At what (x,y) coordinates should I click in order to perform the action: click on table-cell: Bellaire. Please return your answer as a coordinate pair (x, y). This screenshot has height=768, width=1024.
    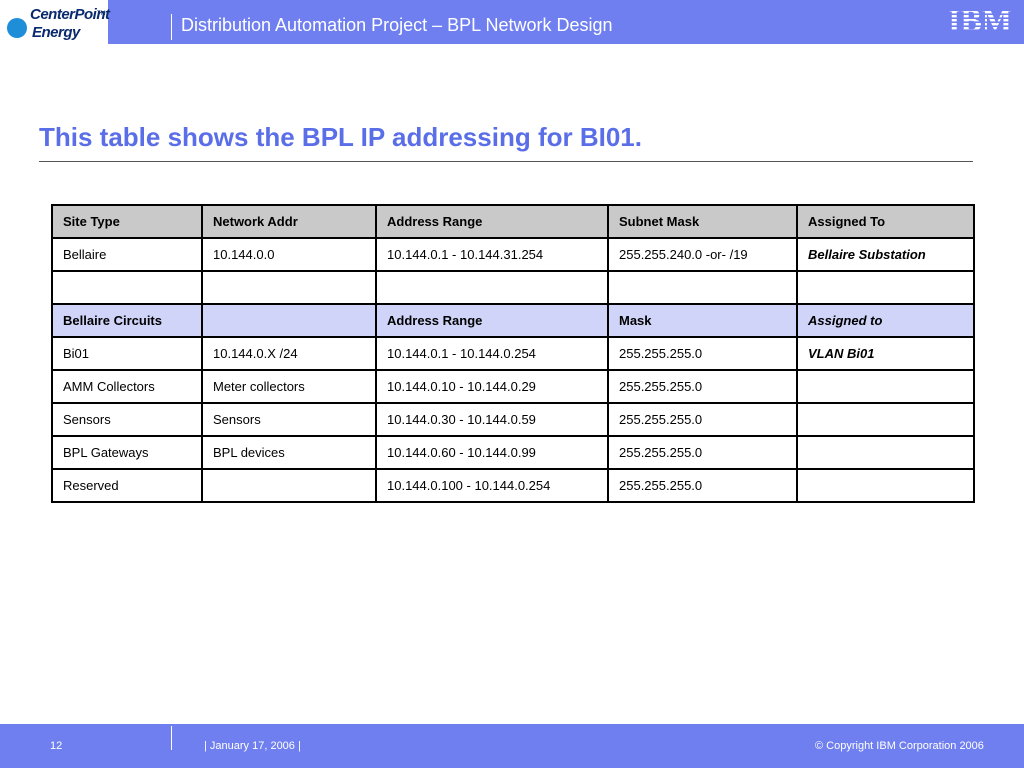
    Looking at the image, I should click on (127, 254).